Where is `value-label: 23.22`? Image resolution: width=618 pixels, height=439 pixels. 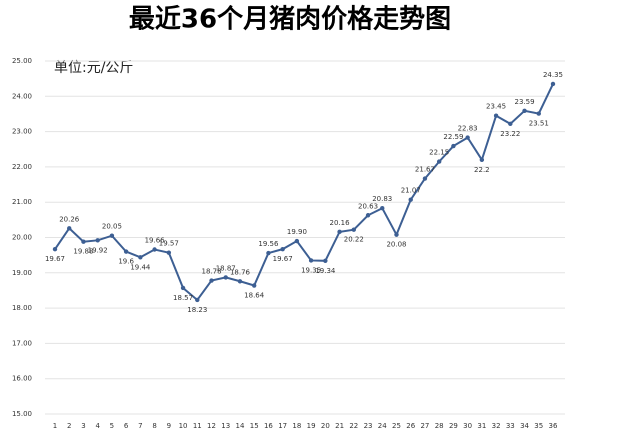 value-label: 23.22 is located at coordinates (510, 134).